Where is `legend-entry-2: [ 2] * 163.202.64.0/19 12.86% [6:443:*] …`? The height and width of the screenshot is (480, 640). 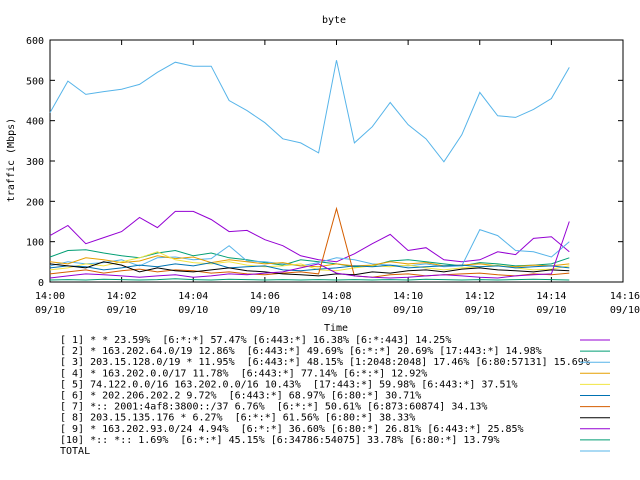
legend-entry-2: [ 2] * 163.202.64.0/19 12.86% [6:443:*] … is located at coordinates (301, 351).